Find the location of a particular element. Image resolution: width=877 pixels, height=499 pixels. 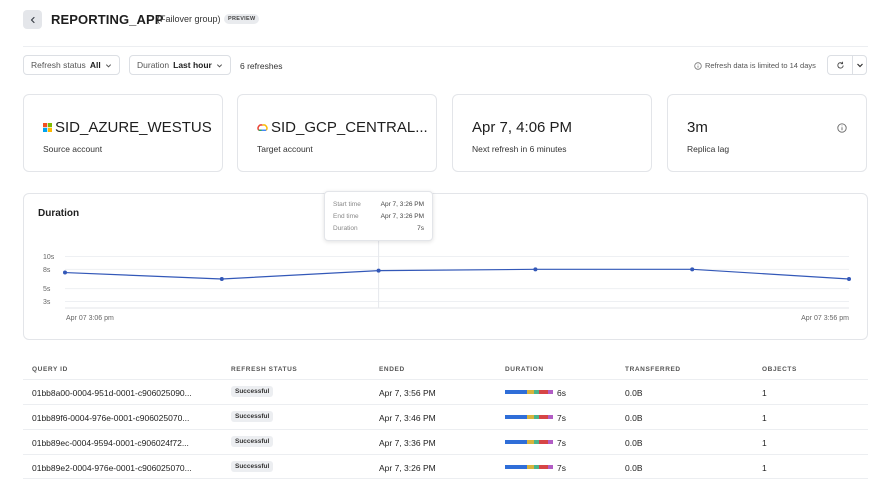

refresh-button is located at coordinates (840, 65).